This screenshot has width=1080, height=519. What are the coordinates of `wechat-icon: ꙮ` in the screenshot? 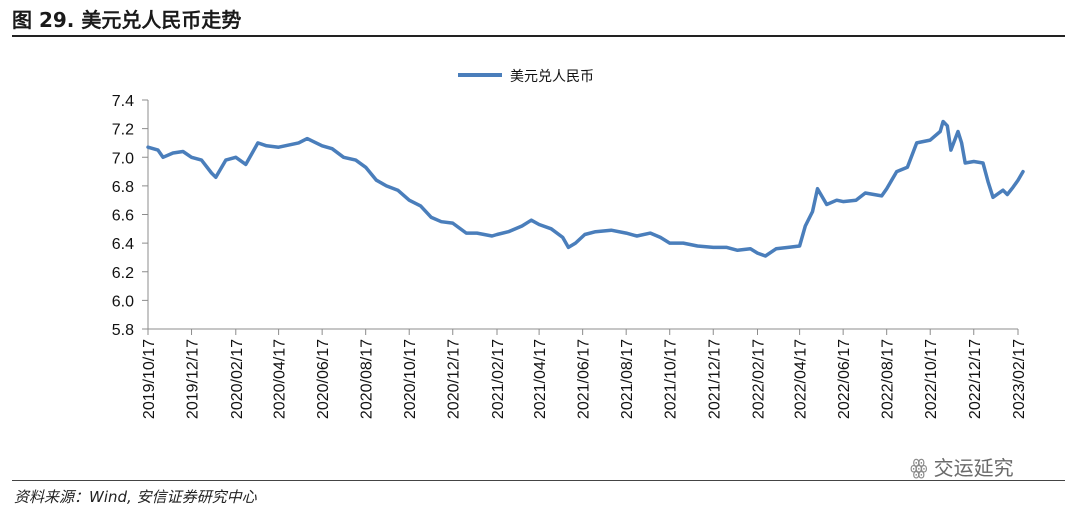 It's located at (919, 466).